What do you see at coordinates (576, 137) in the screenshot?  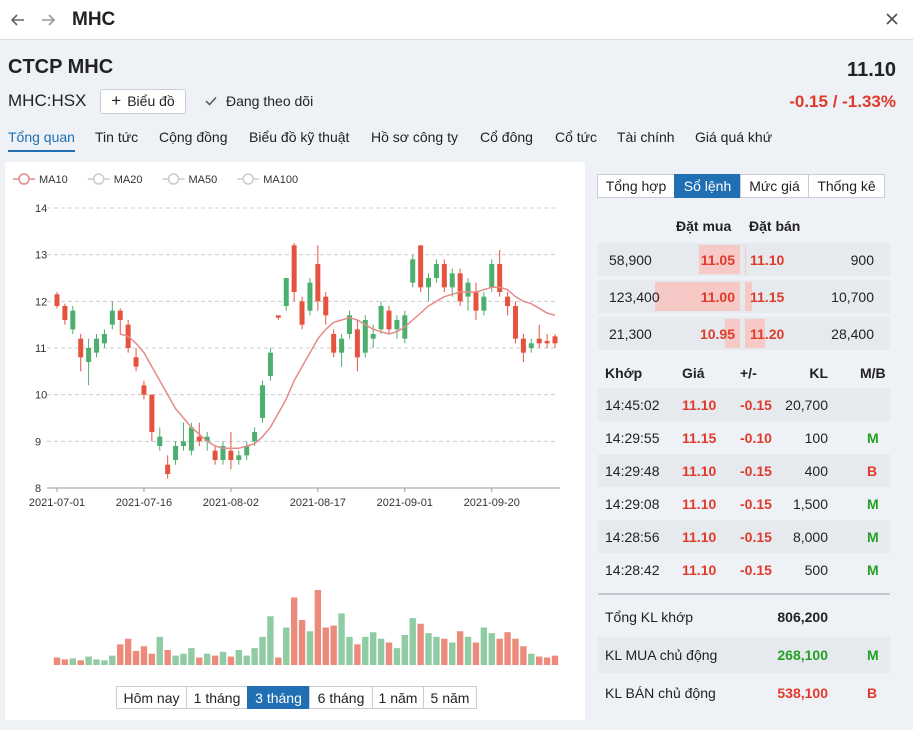 I see `tab: Cổ tức` at bounding box center [576, 137].